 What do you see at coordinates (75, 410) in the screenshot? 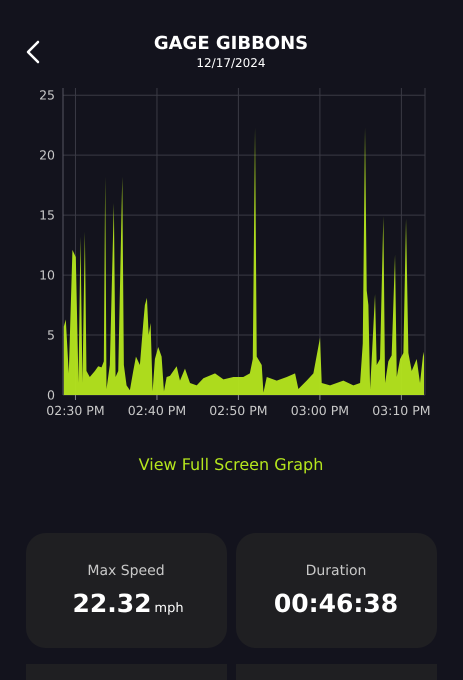
I see `x-tick-label: 02:30 PM` at bounding box center [75, 410].